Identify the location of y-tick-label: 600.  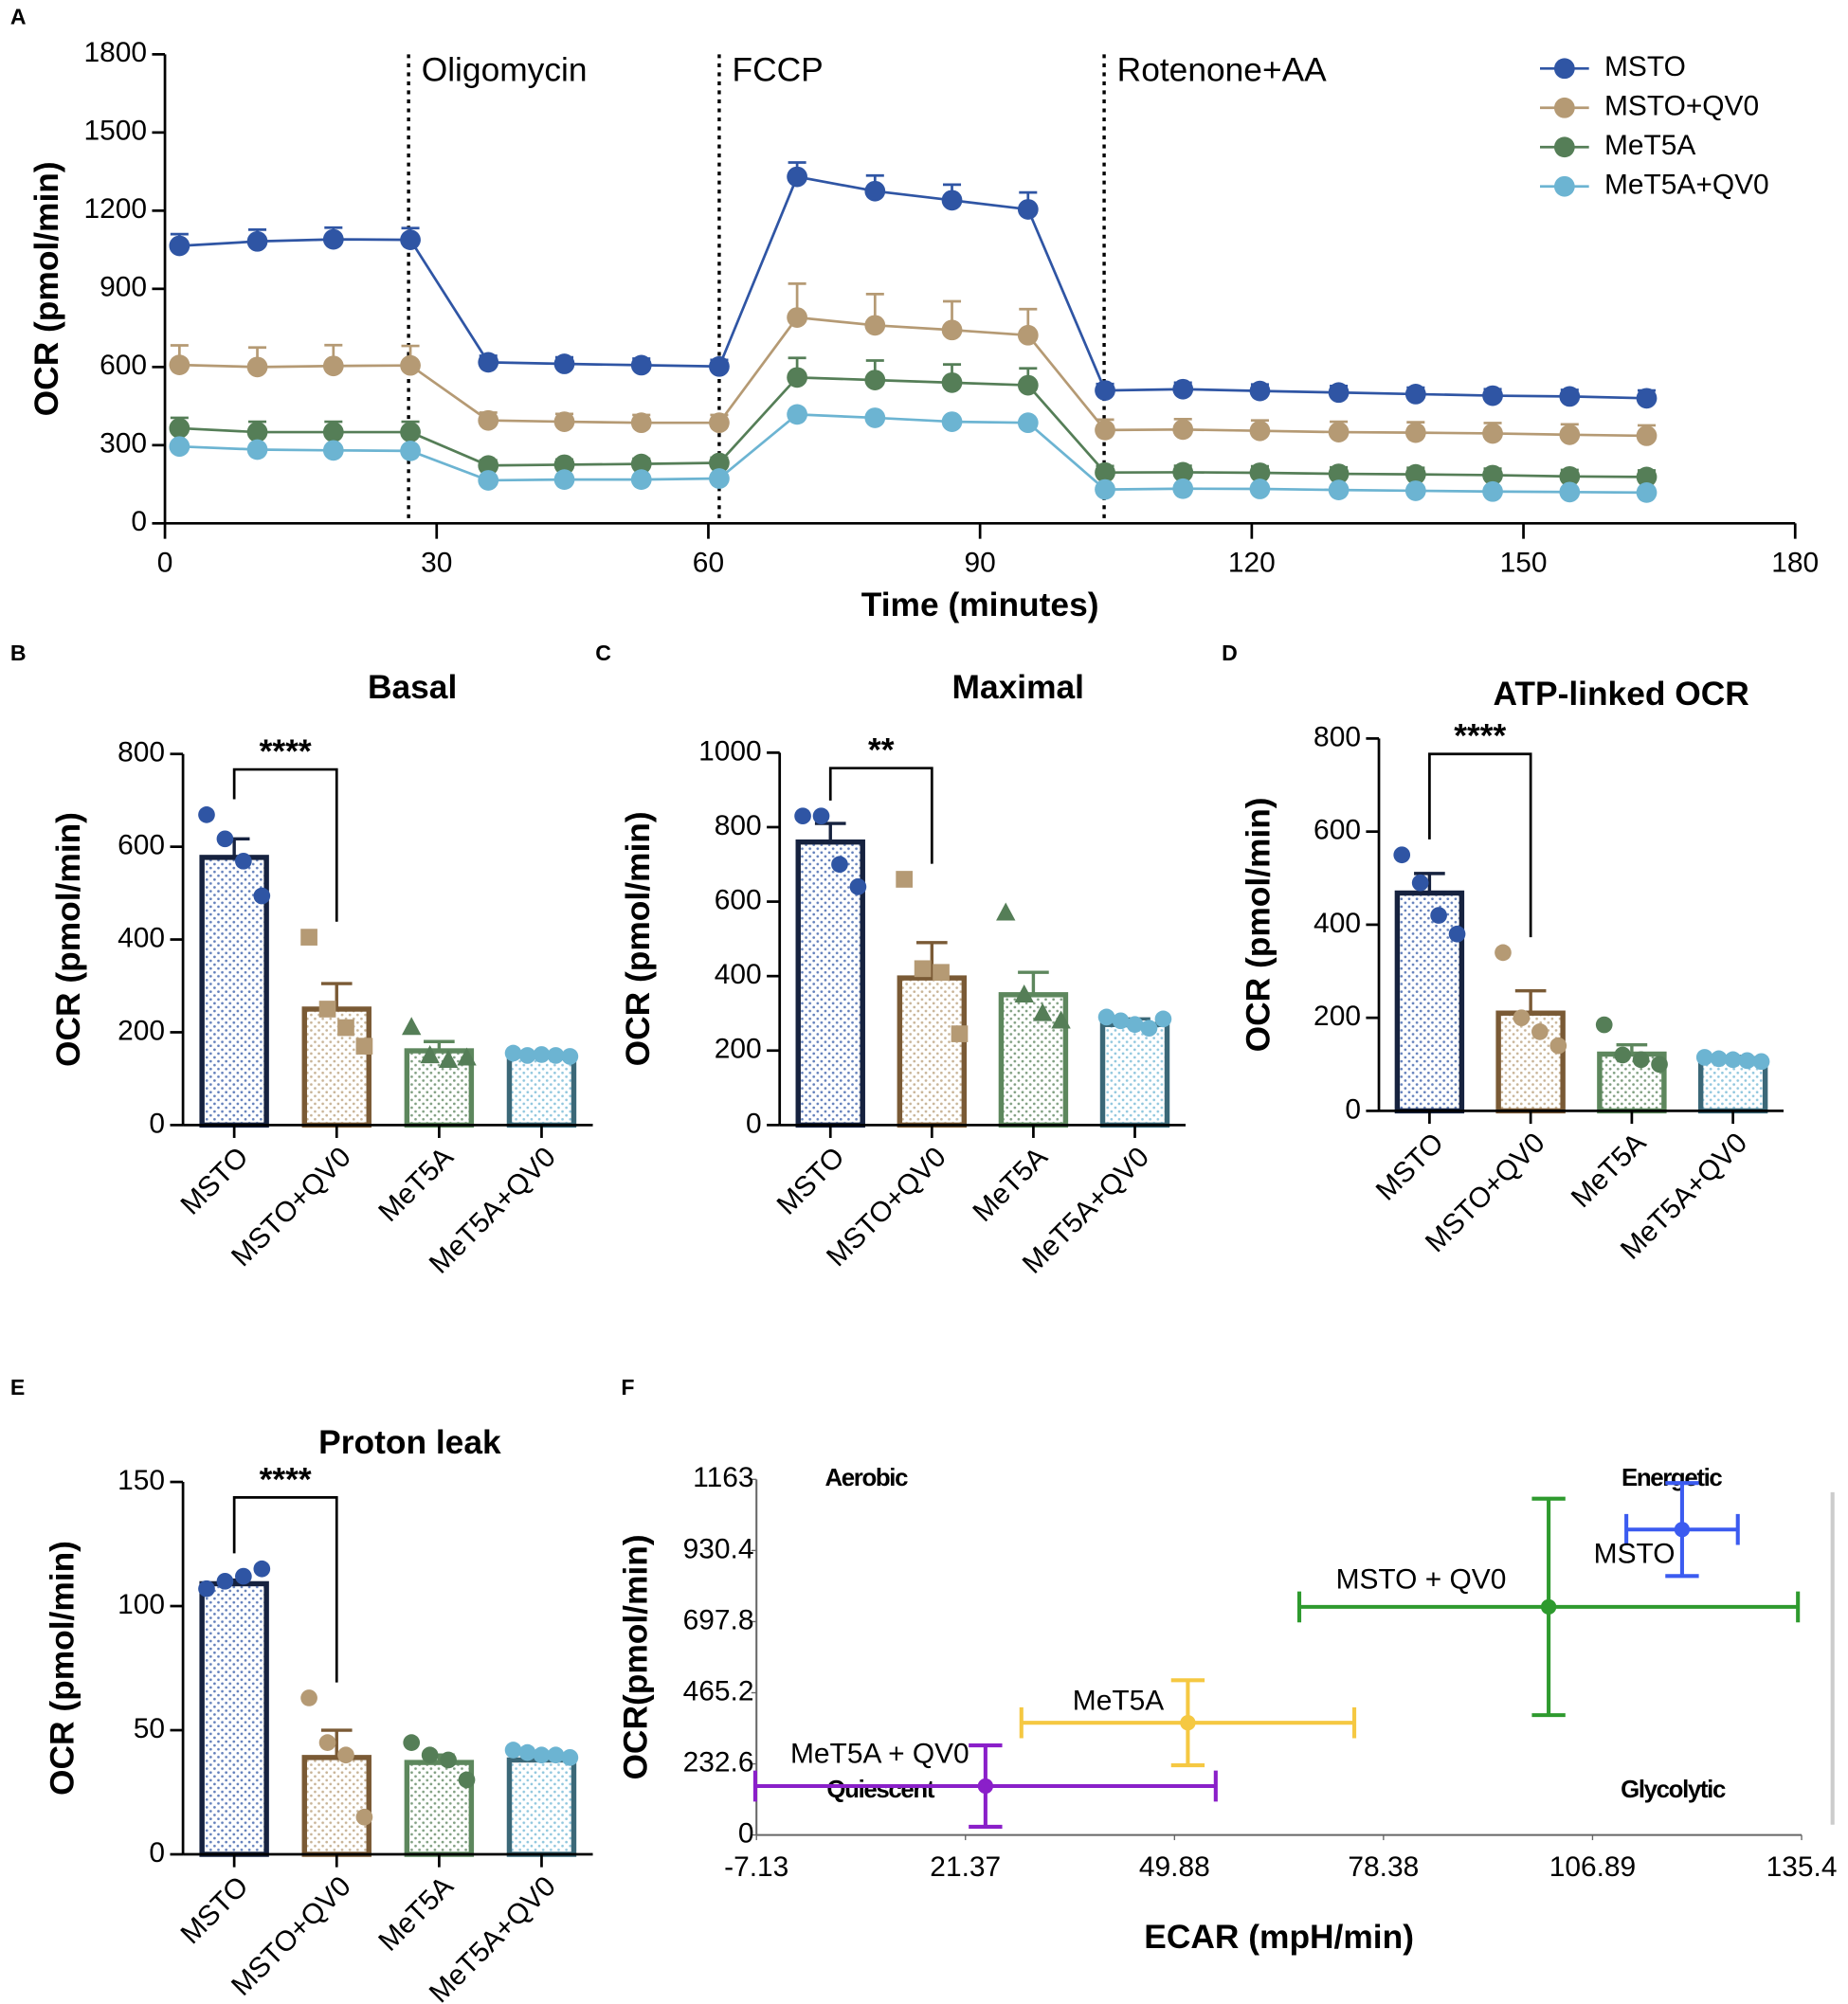
(738, 899).